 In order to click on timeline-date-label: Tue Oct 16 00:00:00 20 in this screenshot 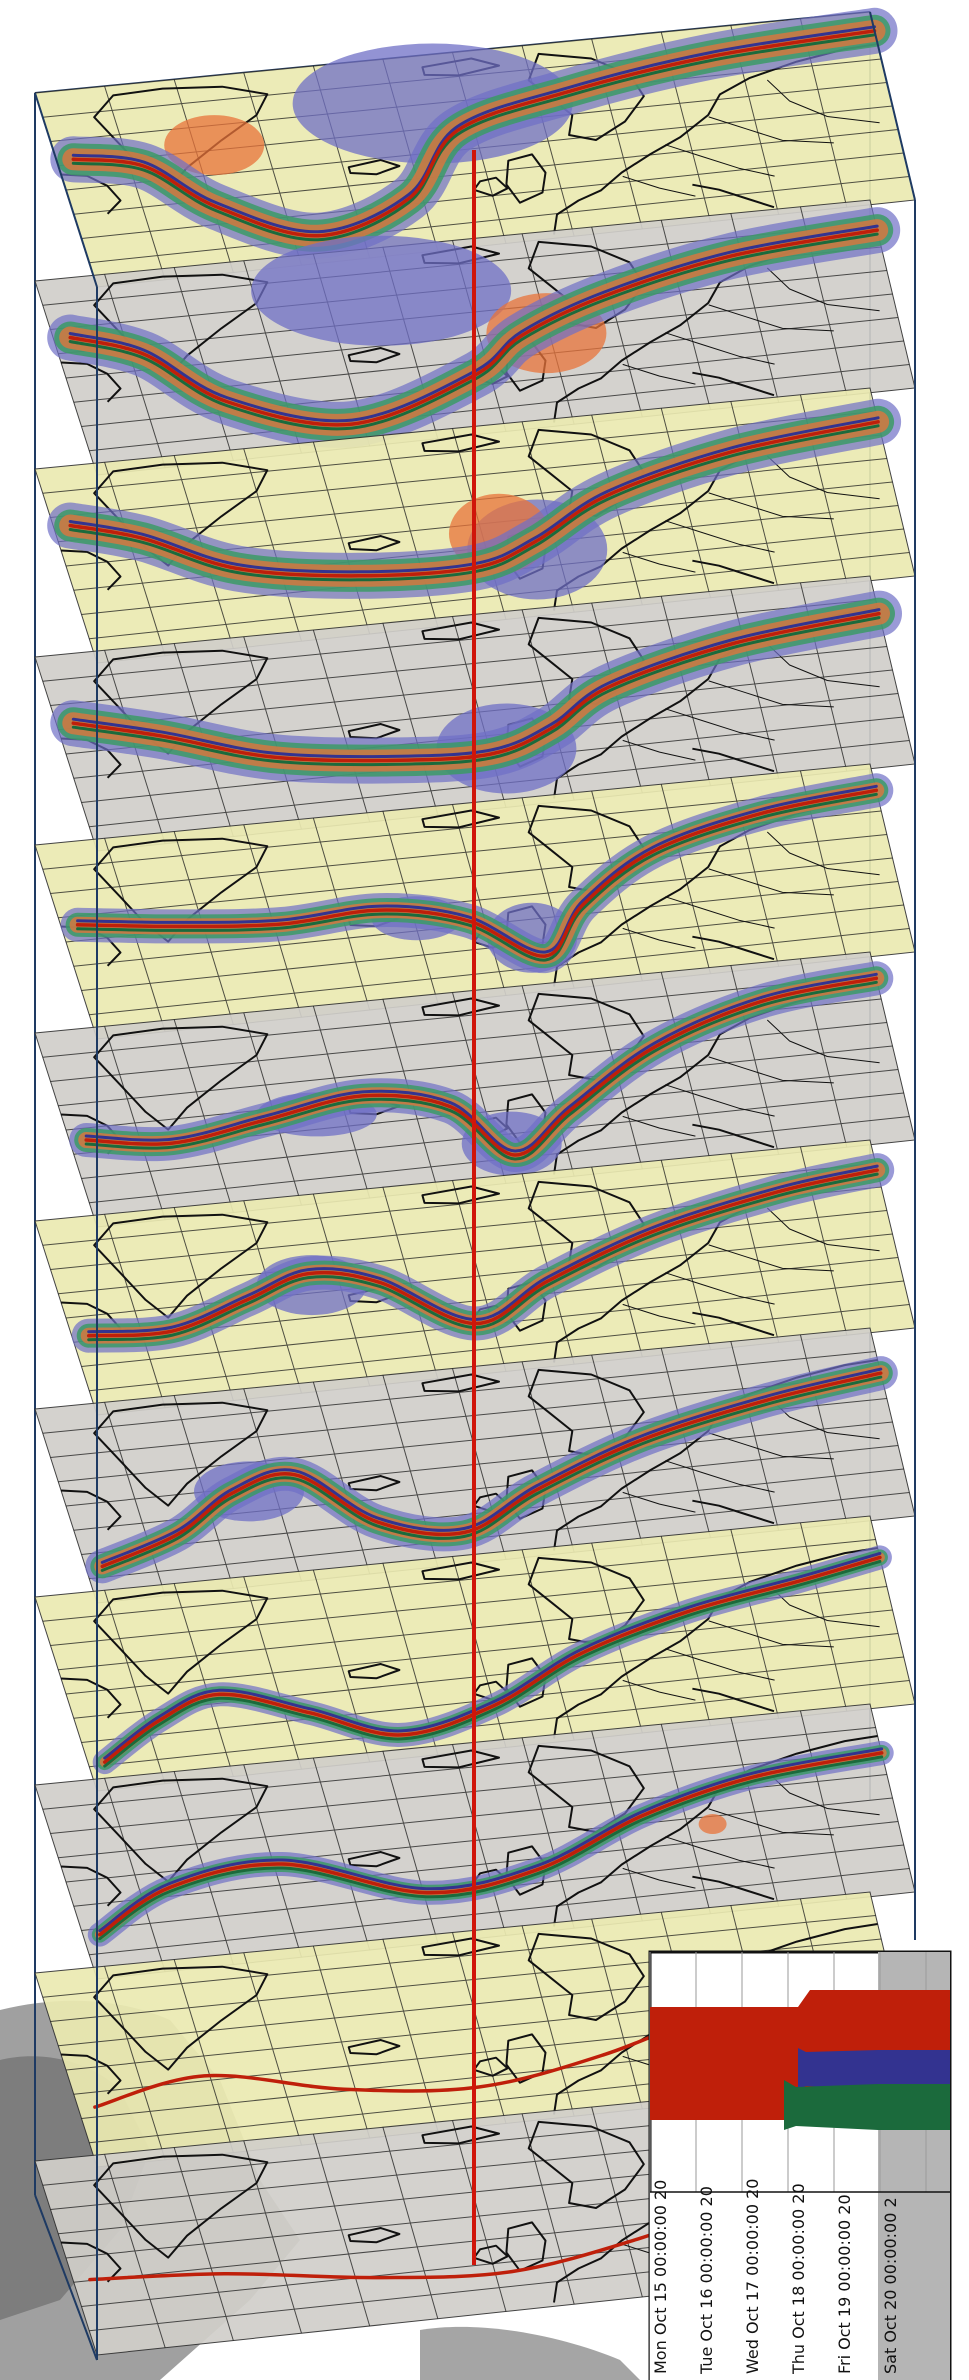, I will do `click(706, 2280)`.